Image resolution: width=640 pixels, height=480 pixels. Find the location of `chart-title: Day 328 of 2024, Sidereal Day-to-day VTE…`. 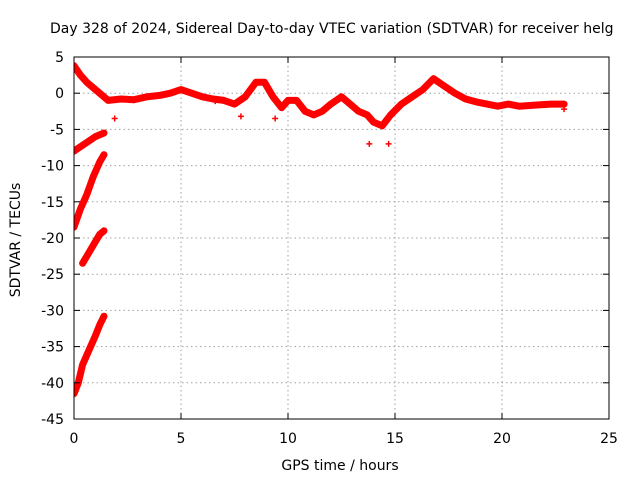

chart-title: Day 328 of 2024, Sidereal Day-to-day VTE… is located at coordinates (331, 29).